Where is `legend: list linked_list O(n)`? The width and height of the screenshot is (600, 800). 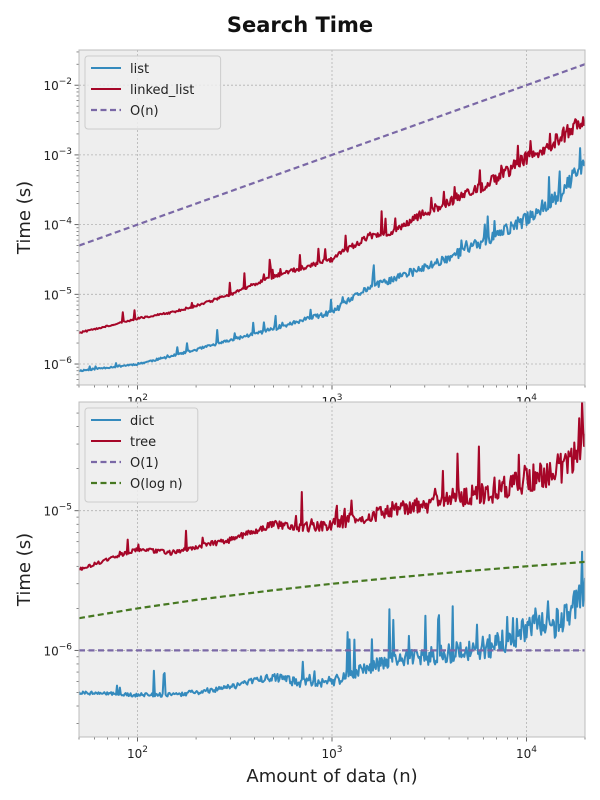
legend: list linked_list O(n) is located at coordinates (153, 92).